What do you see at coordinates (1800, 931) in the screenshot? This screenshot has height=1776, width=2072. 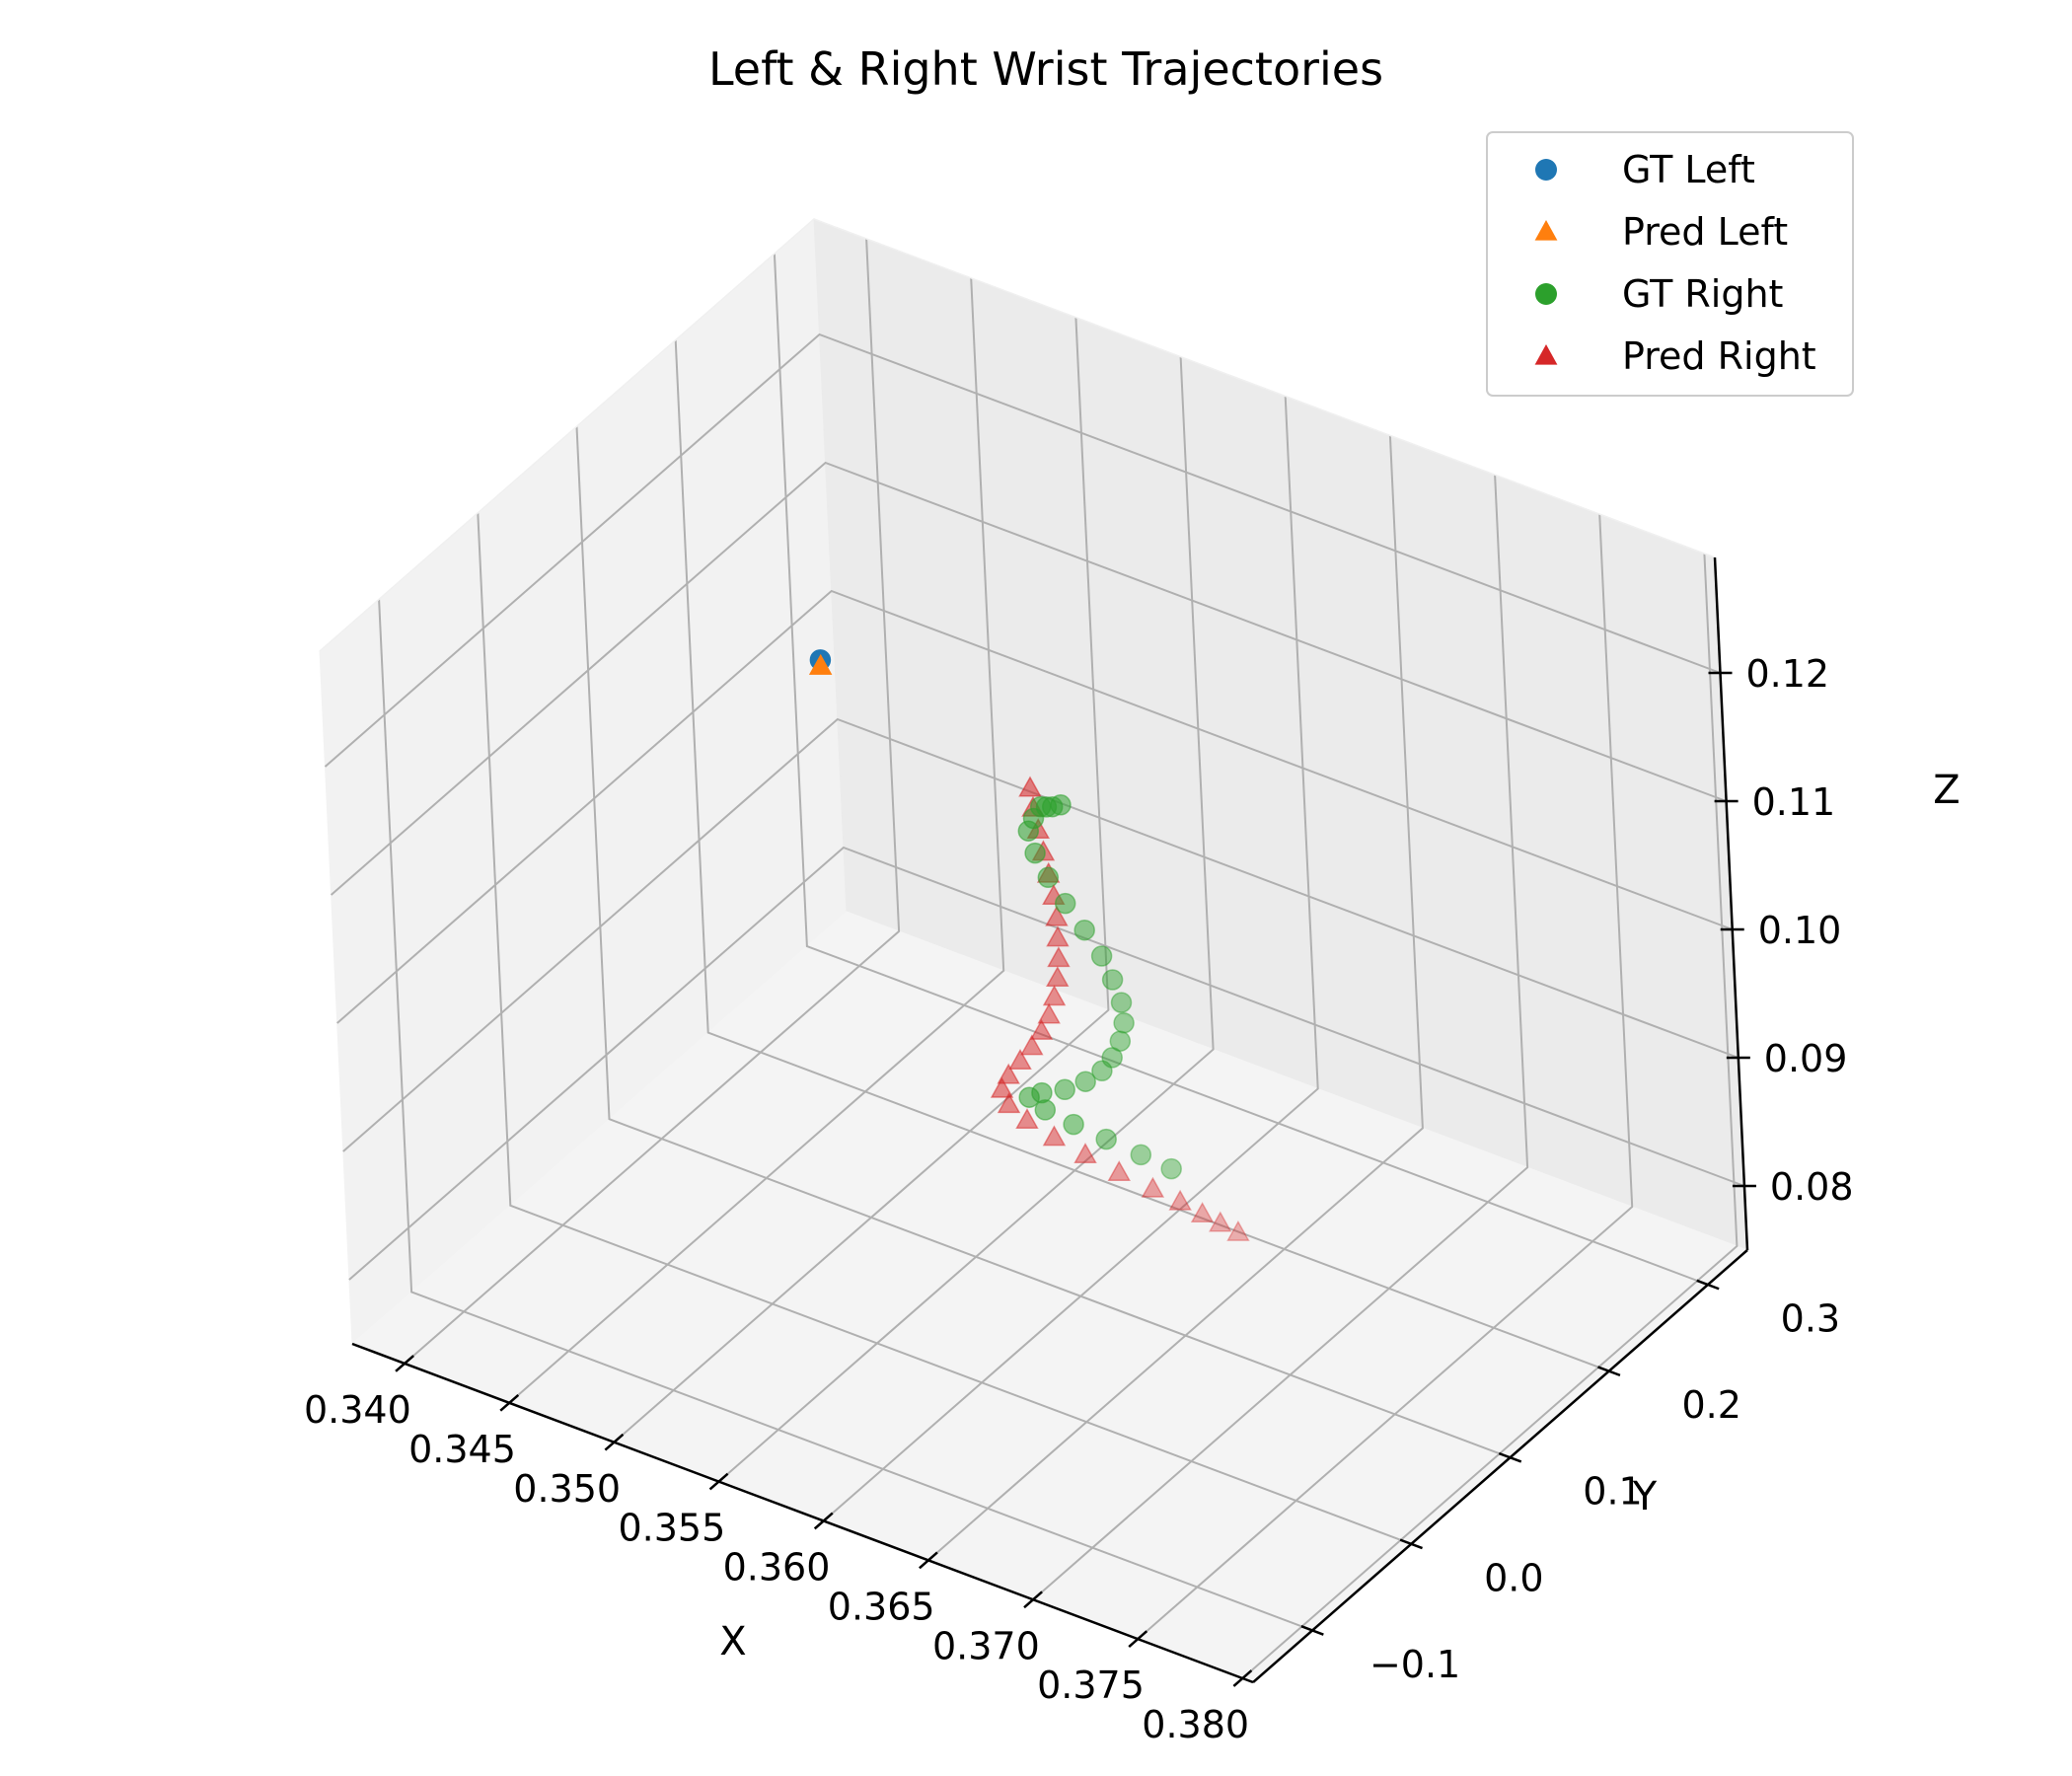 I see `z-tick-label: 0.10` at bounding box center [1800, 931].